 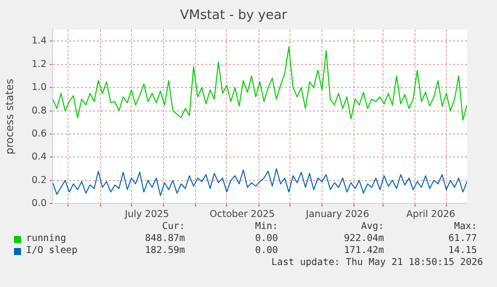 I want to click on text: Min:, so click(x=266, y=226).